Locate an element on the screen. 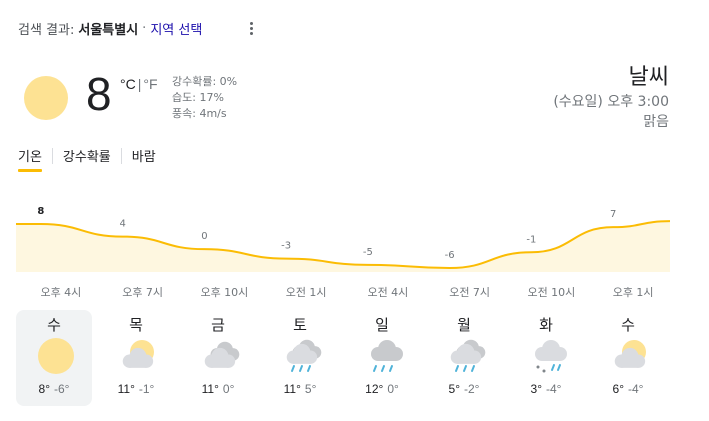  location-name: 서울특별시 is located at coordinates (108, 30).